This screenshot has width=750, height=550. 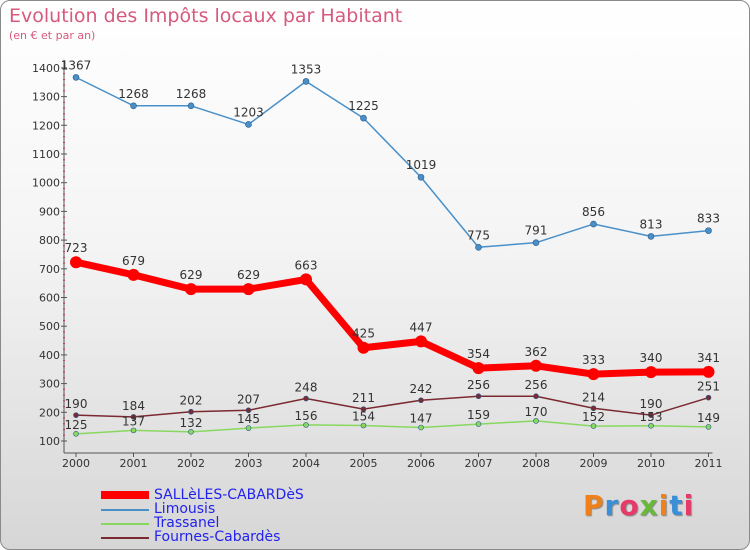 I want to click on x-tick-label: 2006, so click(x=421, y=463).